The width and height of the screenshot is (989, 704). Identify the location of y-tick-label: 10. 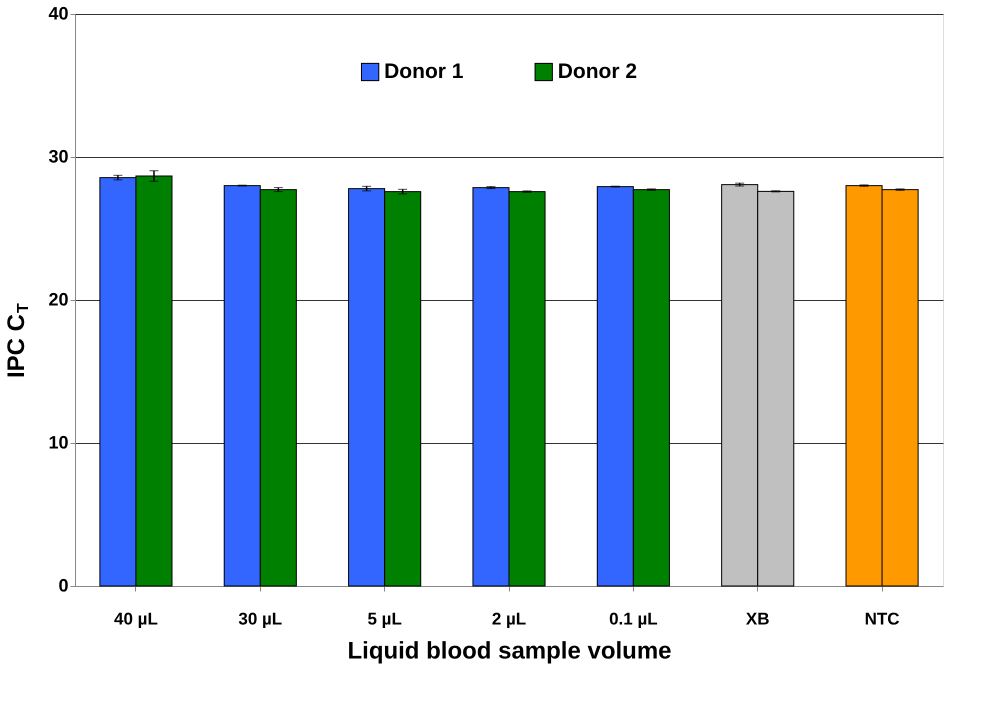
(58, 442).